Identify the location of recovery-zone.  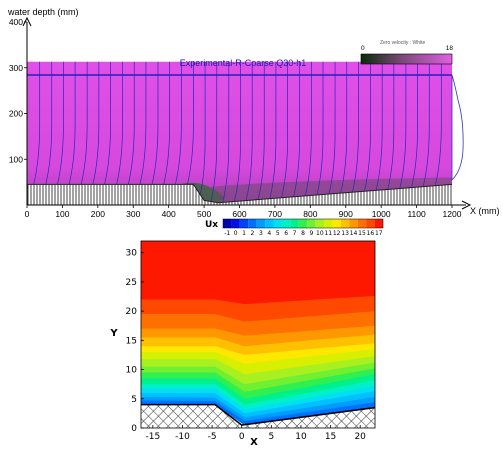
(331, 190).